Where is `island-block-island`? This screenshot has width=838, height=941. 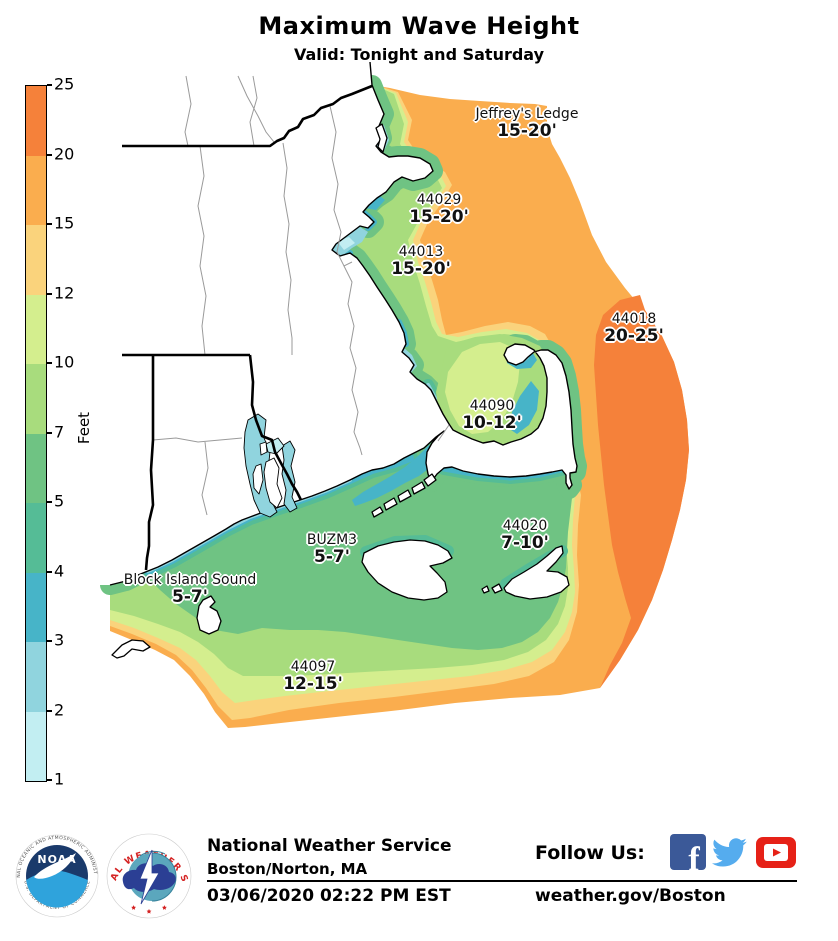 island-block-island is located at coordinates (209, 615).